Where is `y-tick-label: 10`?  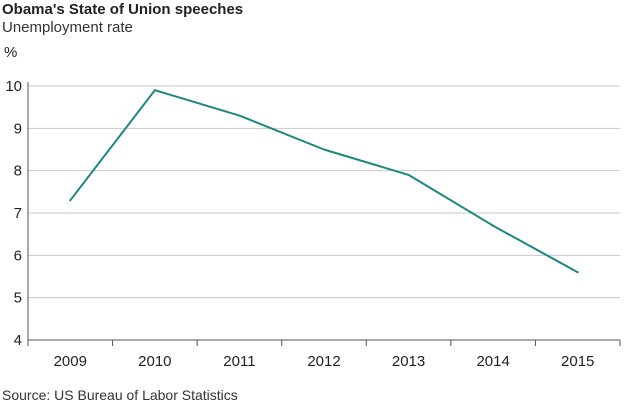 y-tick-label: 10 is located at coordinates (13, 86).